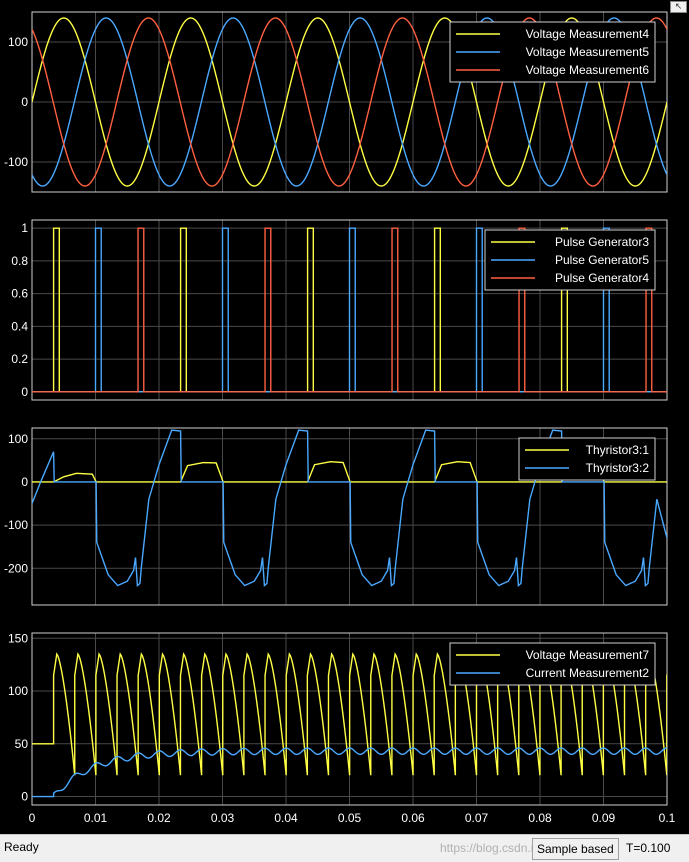 The height and width of the screenshot is (862, 689). What do you see at coordinates (575, 849) in the screenshot?
I see `sample-mode: Sample based` at bounding box center [575, 849].